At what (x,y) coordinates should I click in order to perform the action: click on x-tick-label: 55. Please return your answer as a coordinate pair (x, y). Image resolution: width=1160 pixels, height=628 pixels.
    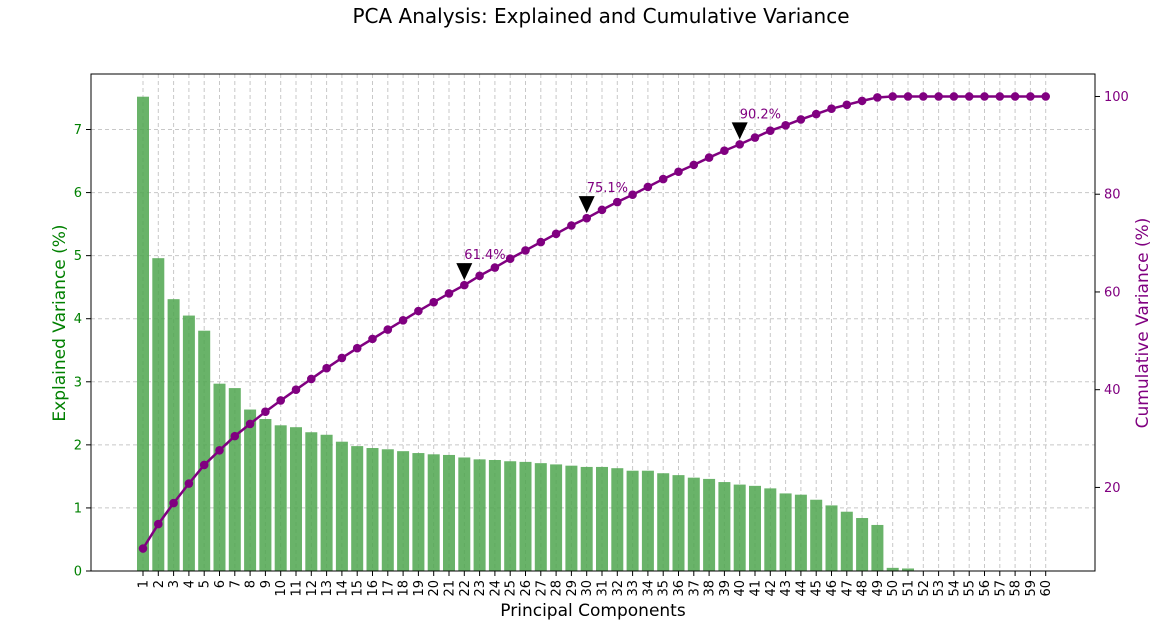
    Looking at the image, I should click on (970, 588).